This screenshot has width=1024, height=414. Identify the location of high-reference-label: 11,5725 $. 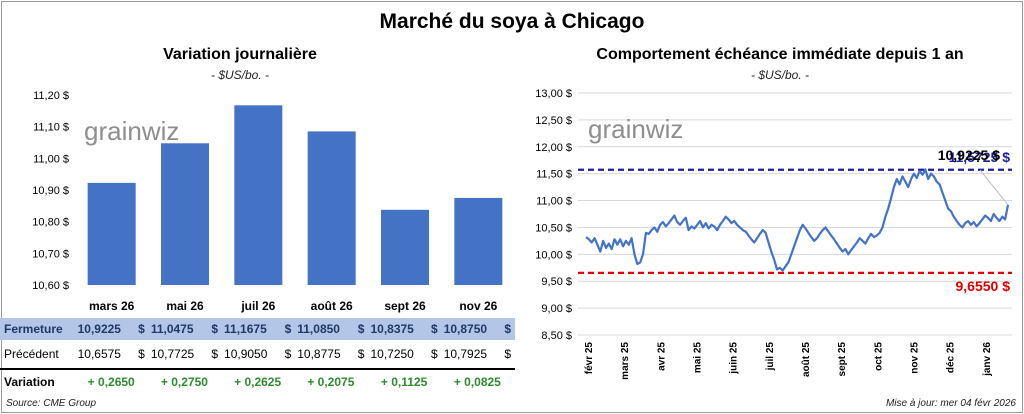
(979, 157).